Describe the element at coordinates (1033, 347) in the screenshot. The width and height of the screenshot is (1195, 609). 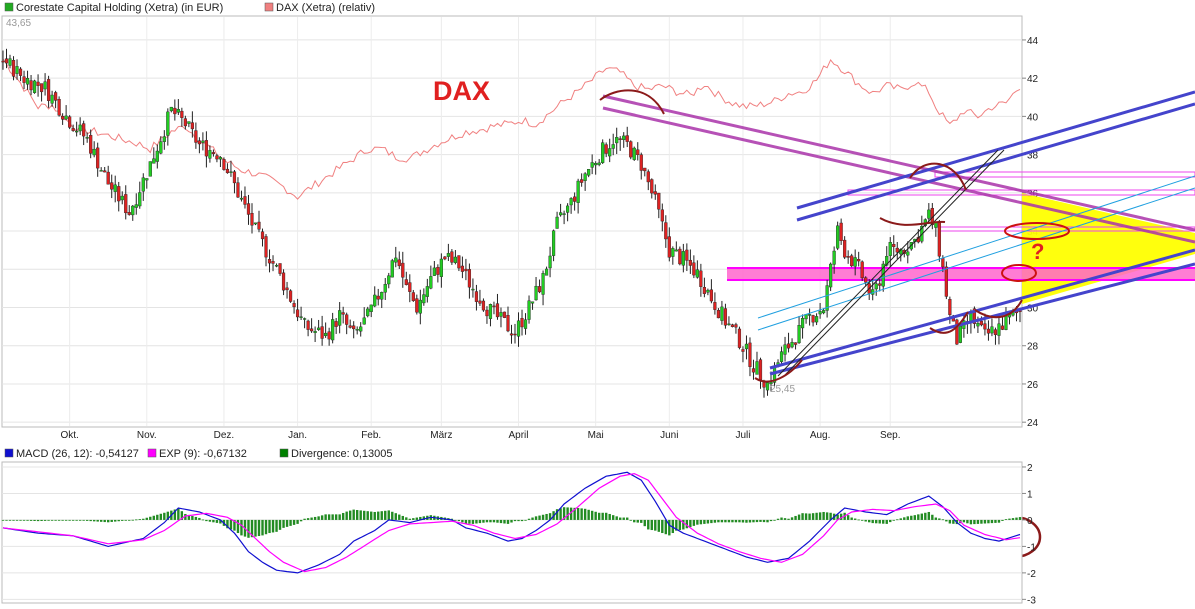
I see `main-ytick-label: 28` at that location.